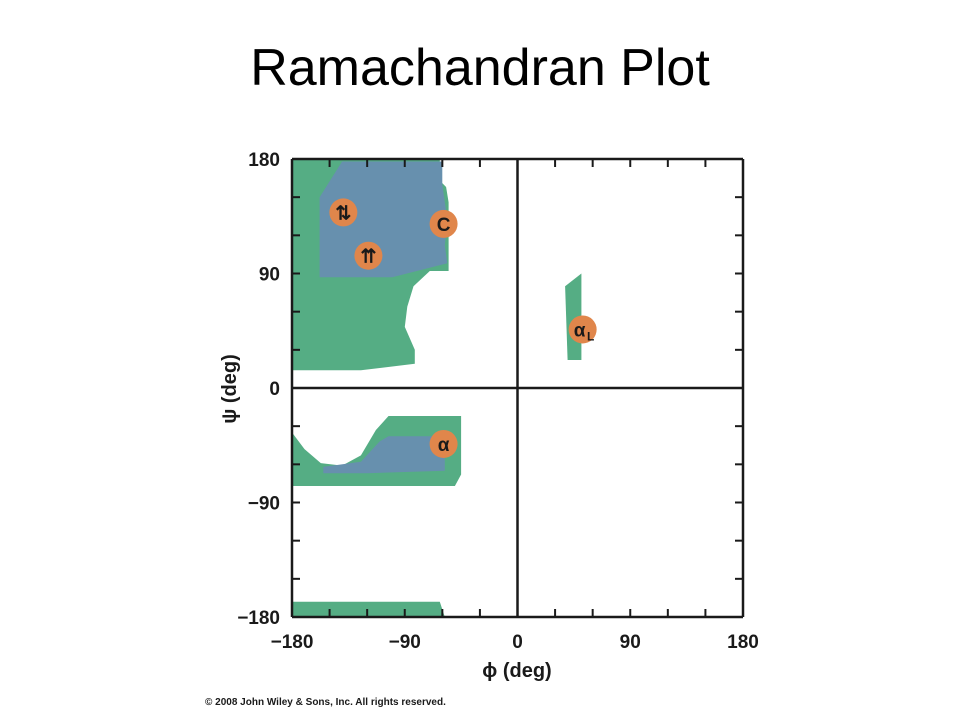 This screenshot has height=720, width=960. Describe the element at coordinates (743, 642) in the screenshot. I see `x-tick-label: 180` at that location.